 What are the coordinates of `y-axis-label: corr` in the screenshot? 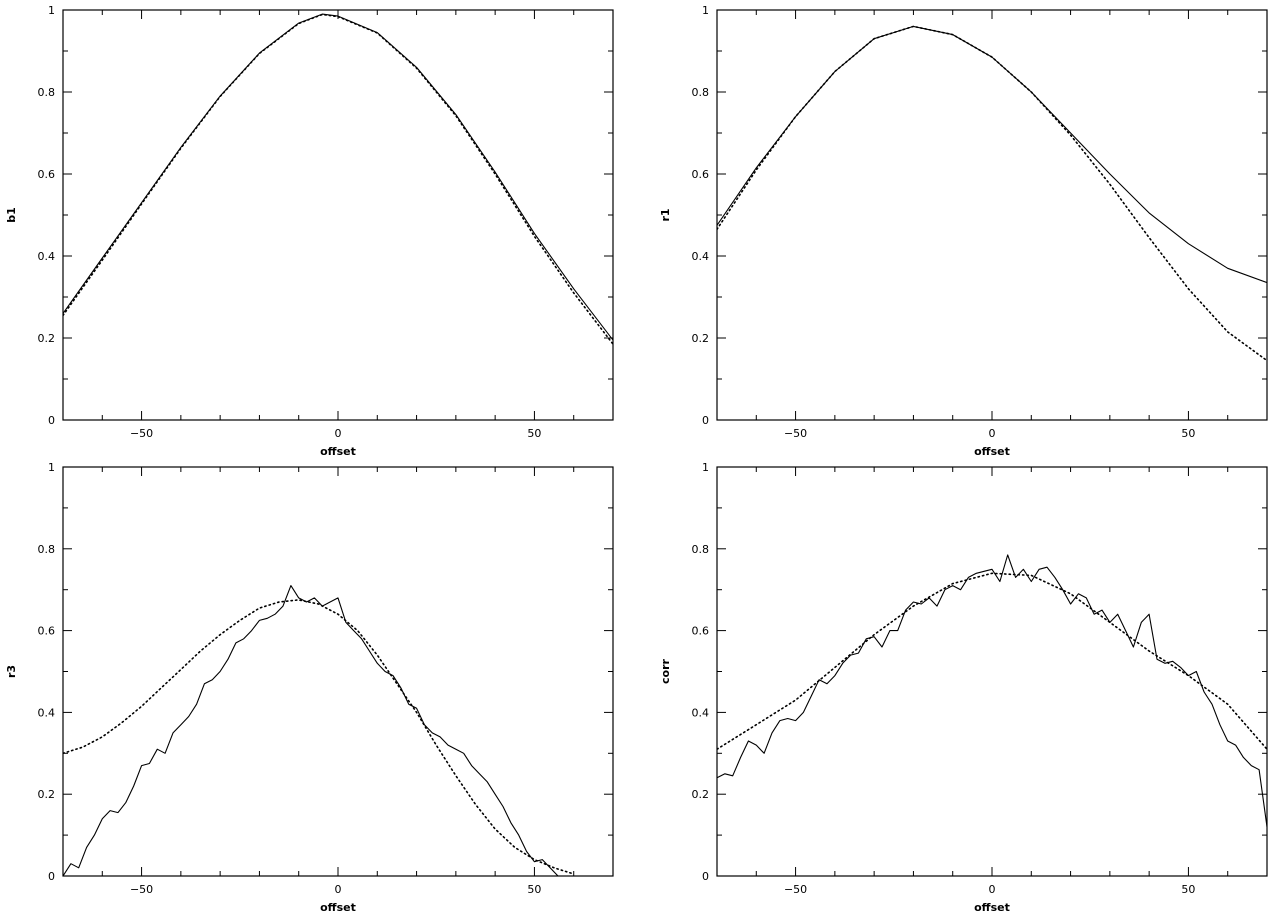 It's located at (665, 671).